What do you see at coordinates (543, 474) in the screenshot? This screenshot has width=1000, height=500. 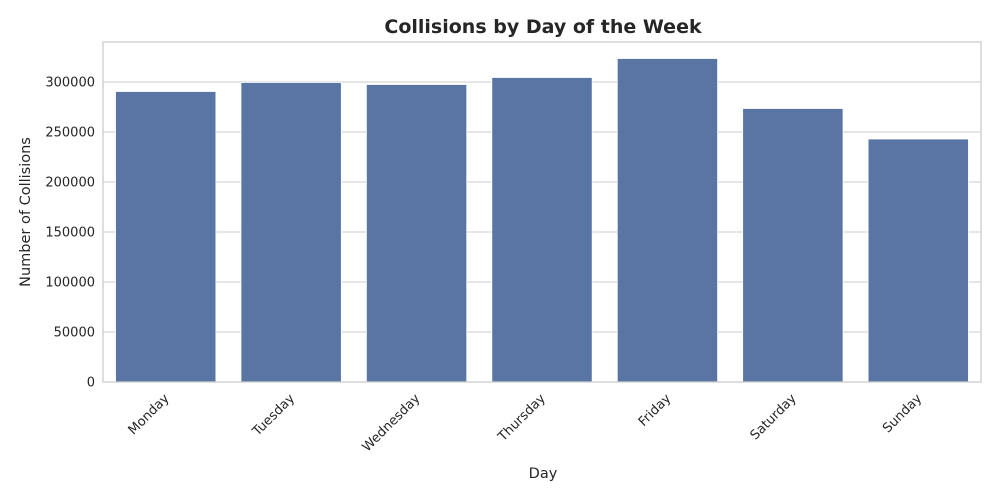 I see `x-axis-label: Day` at bounding box center [543, 474].